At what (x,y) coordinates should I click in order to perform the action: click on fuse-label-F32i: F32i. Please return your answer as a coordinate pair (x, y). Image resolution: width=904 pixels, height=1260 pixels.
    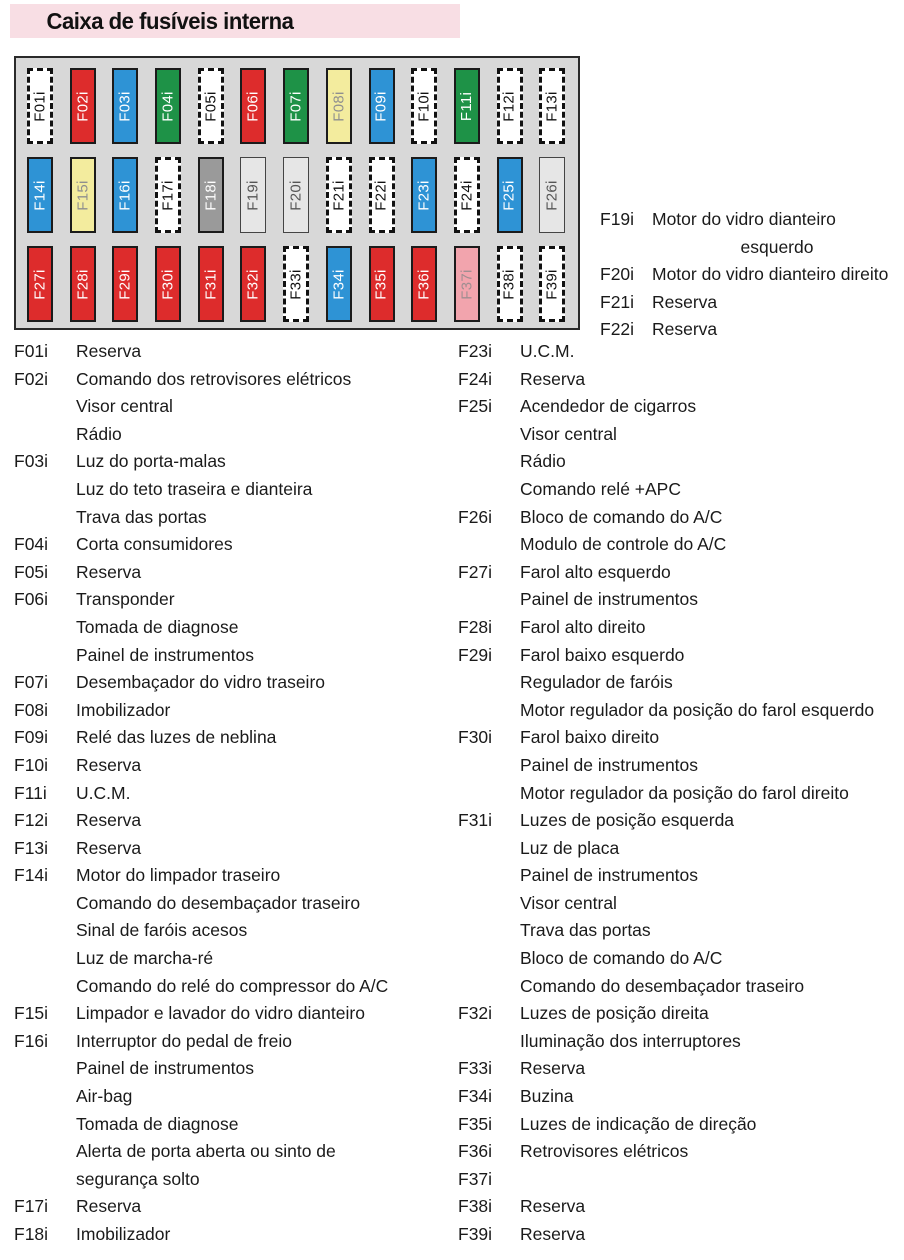
    Looking at the image, I should click on (253, 284).